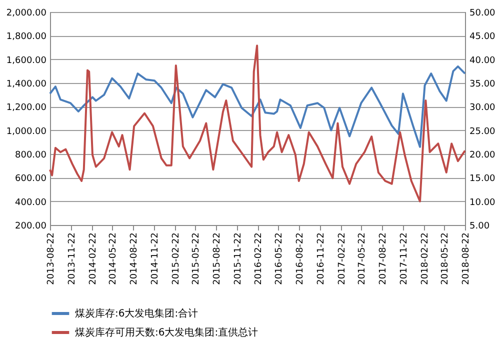  I want to click on y-tick-label: 200.00, so click(31, 227).